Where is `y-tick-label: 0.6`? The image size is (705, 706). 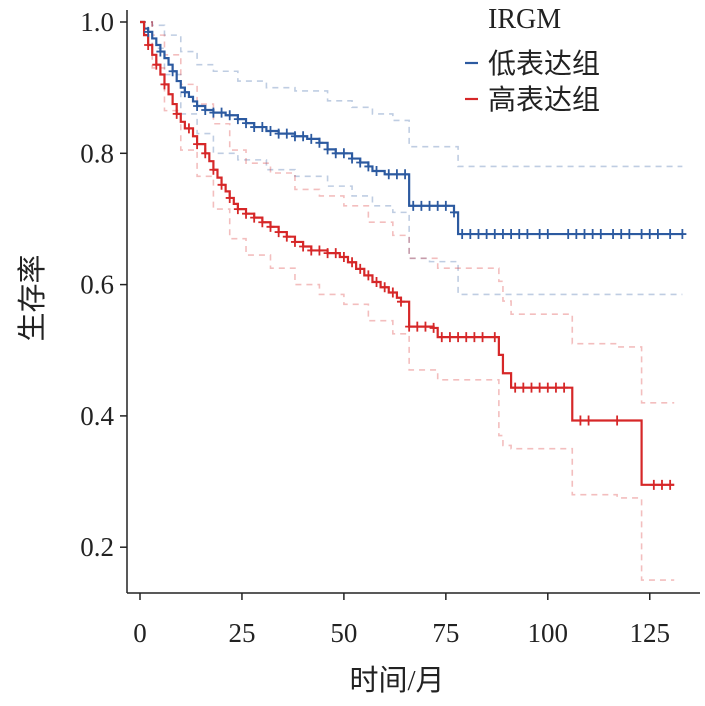
y-tick-label: 0.6 is located at coordinates (97, 285).